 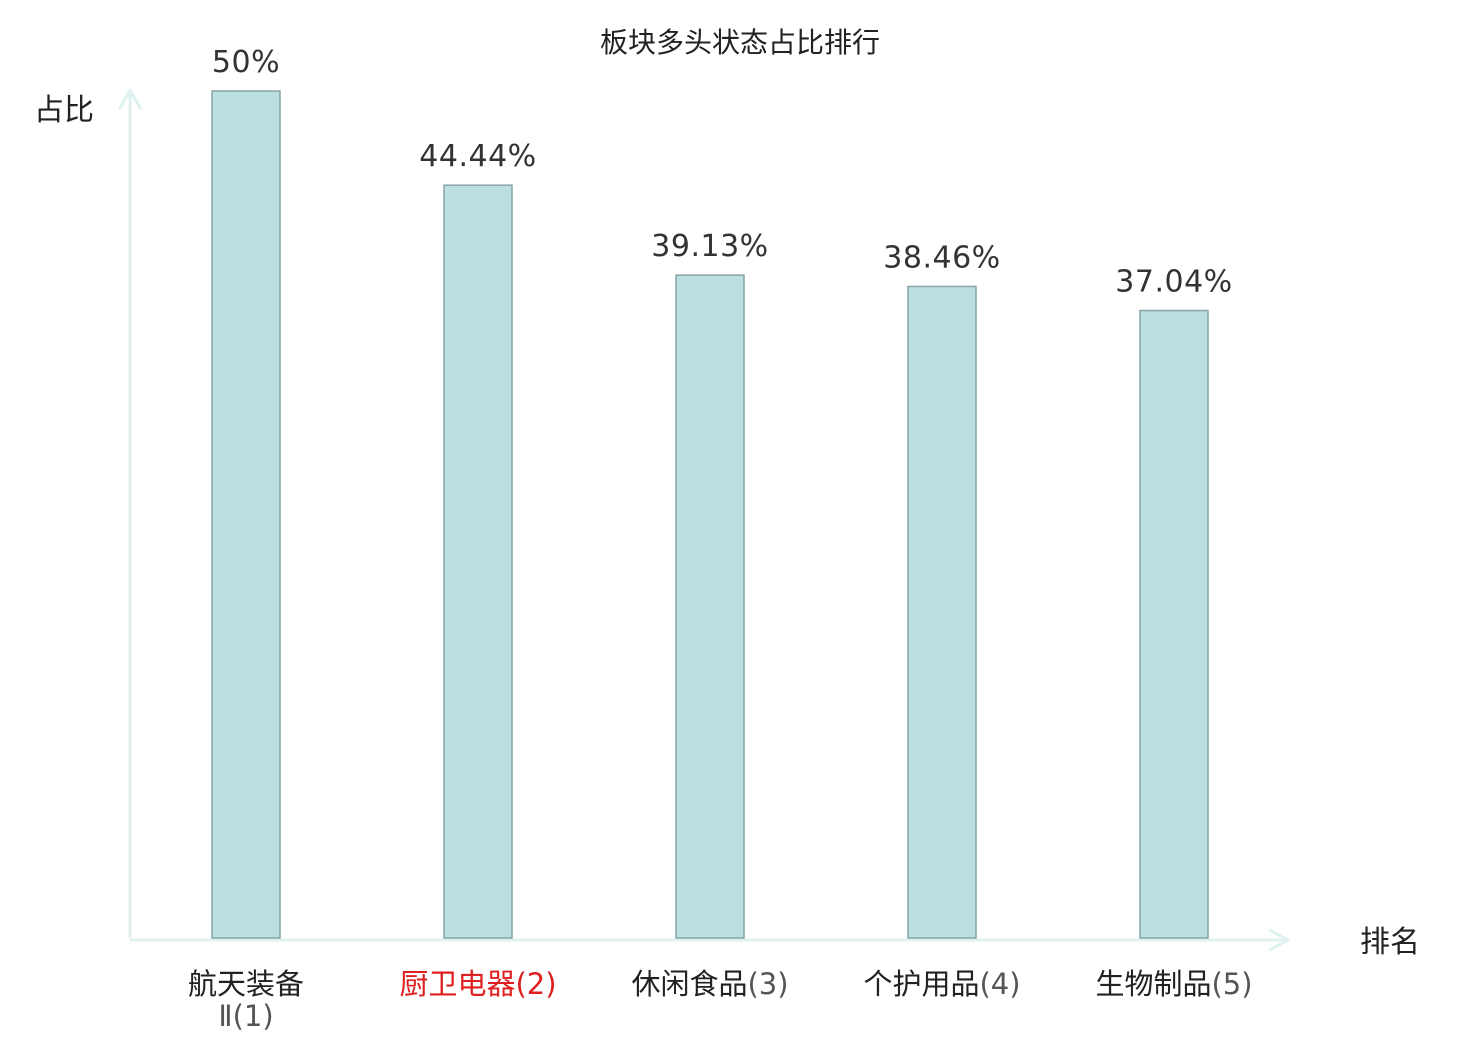 I want to click on x-tick-rank: (2), so click(x=535, y=984).